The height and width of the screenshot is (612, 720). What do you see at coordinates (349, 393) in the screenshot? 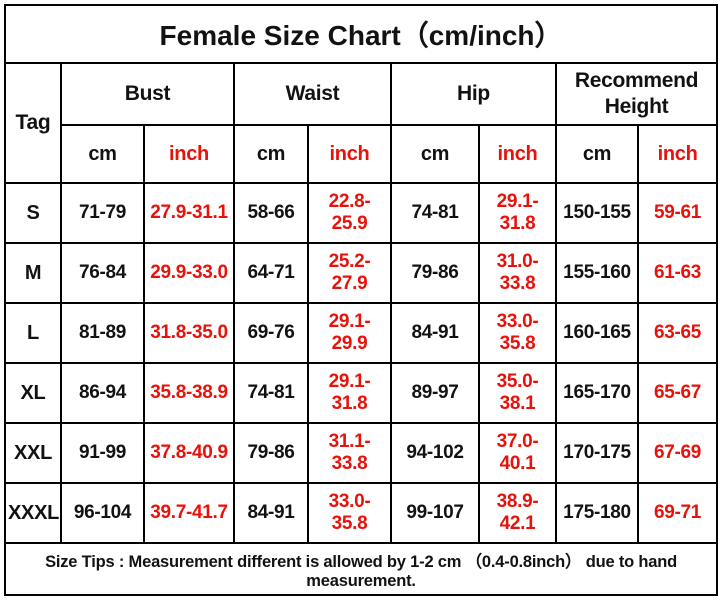
I see `waist-inch-cell: 29.1-31.8` at bounding box center [349, 393].